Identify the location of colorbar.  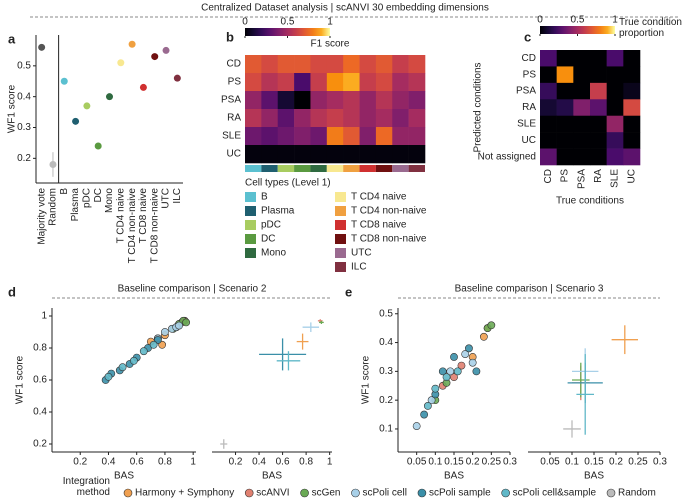
(577, 30).